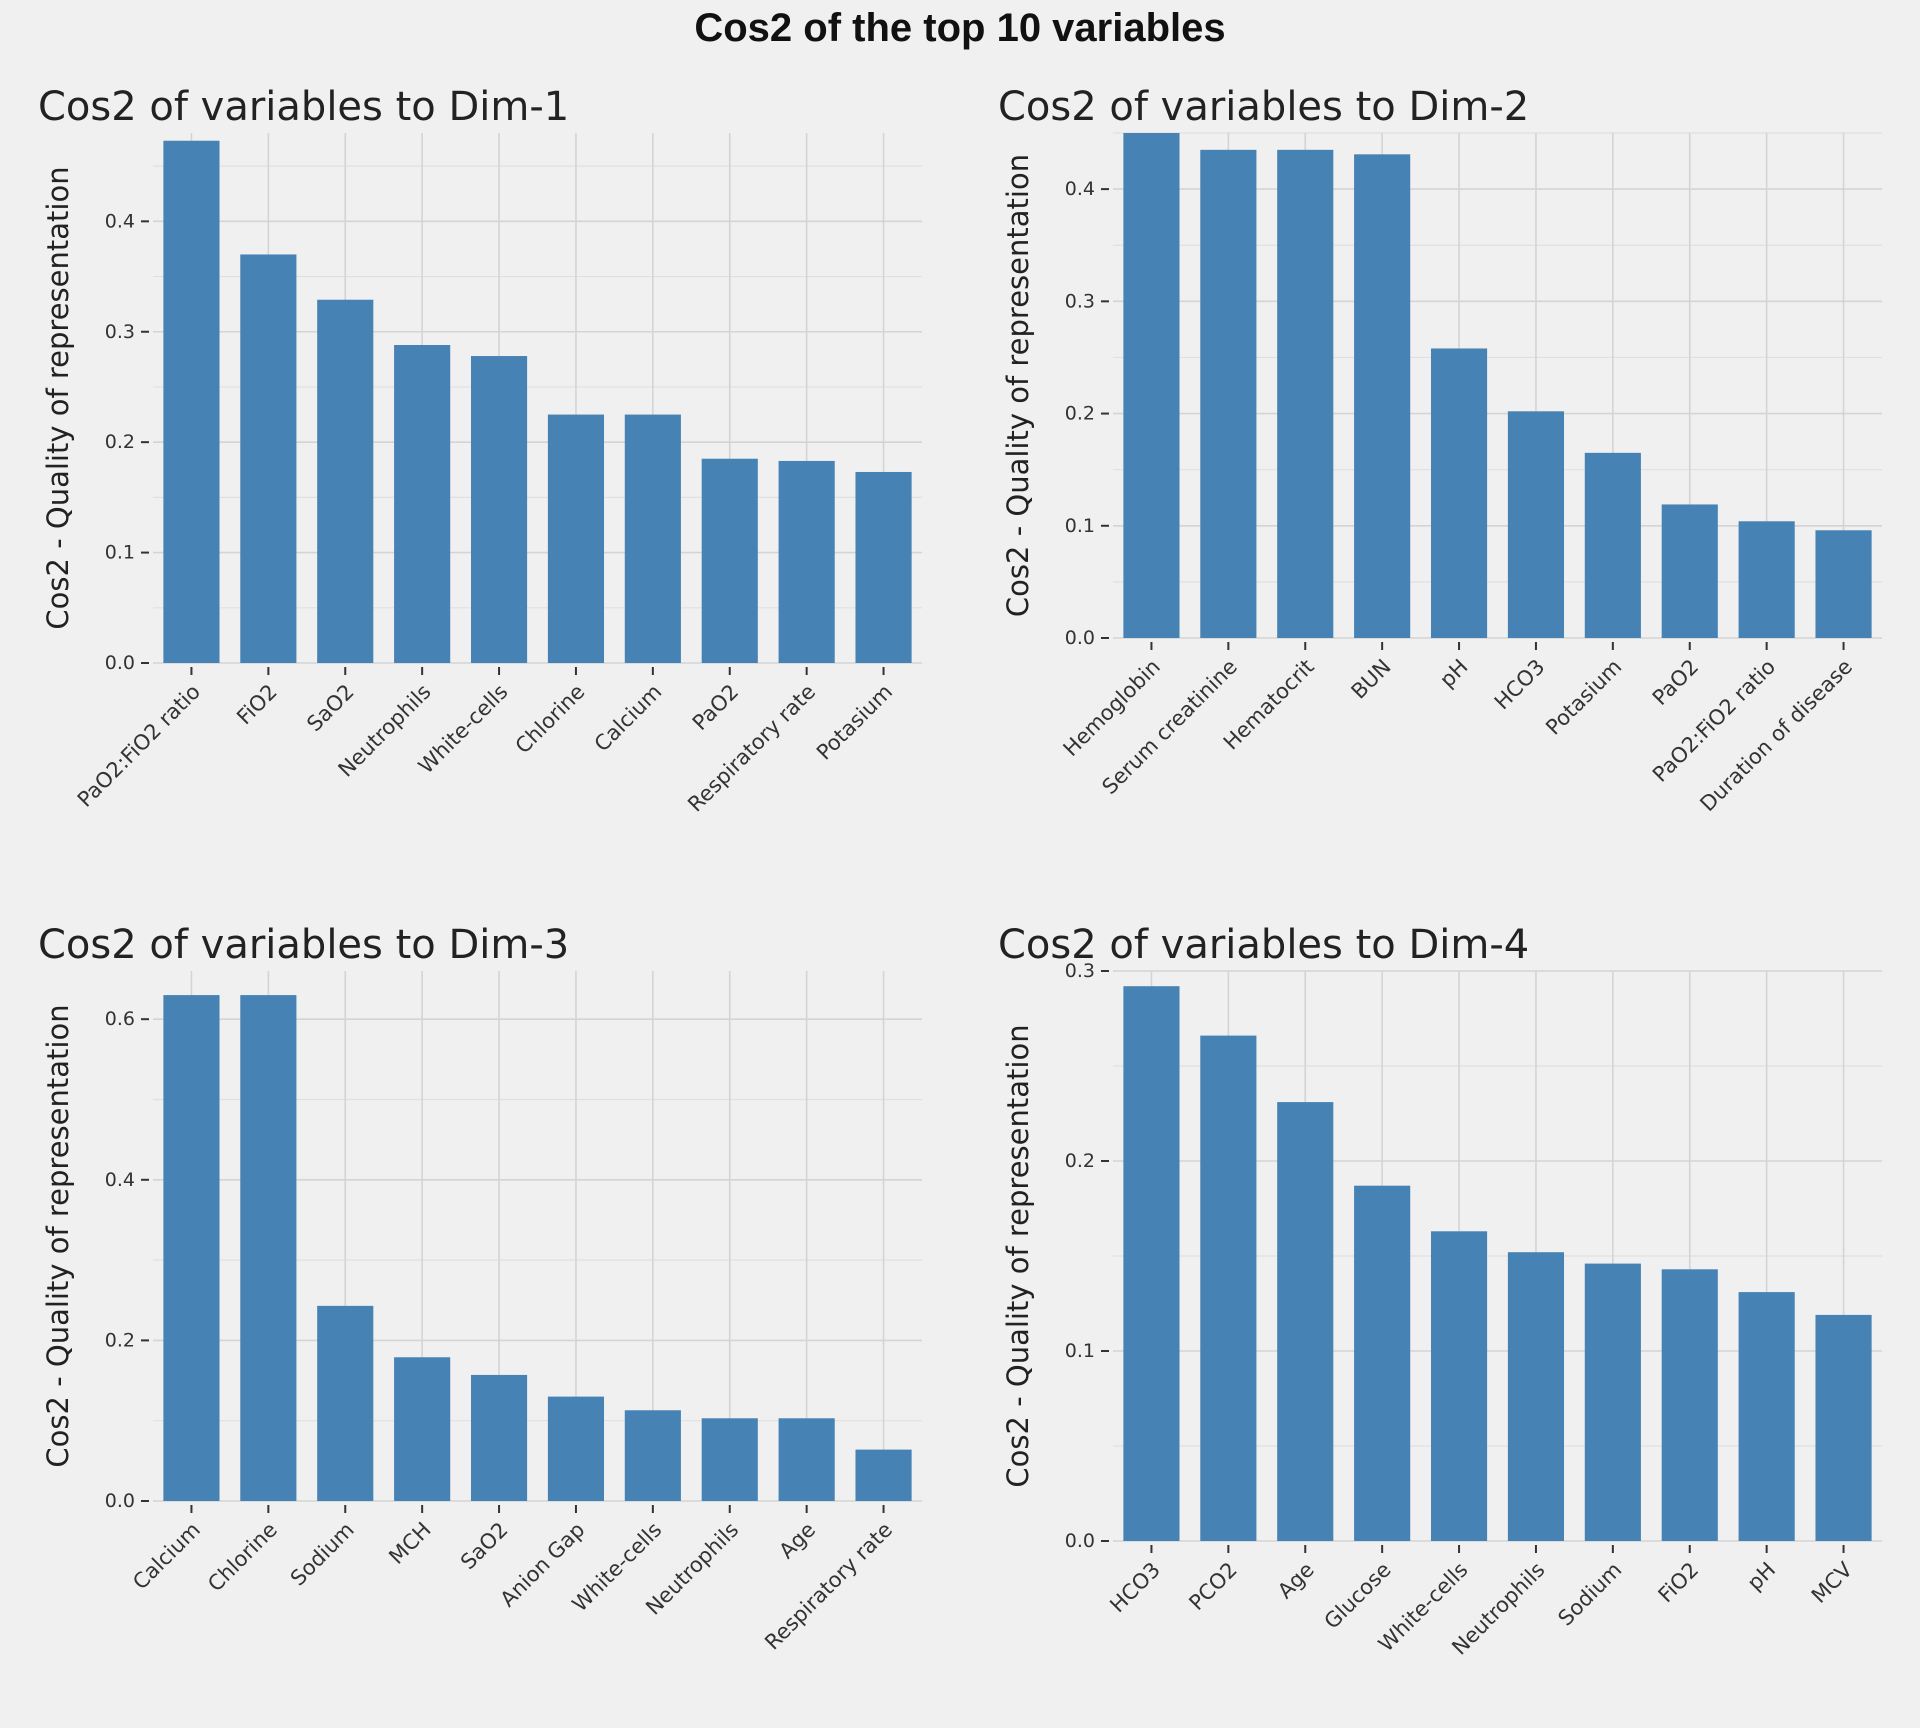 This screenshot has width=1920, height=1728. I want to click on x-tick-label: HCO3, so click(1520, 685).